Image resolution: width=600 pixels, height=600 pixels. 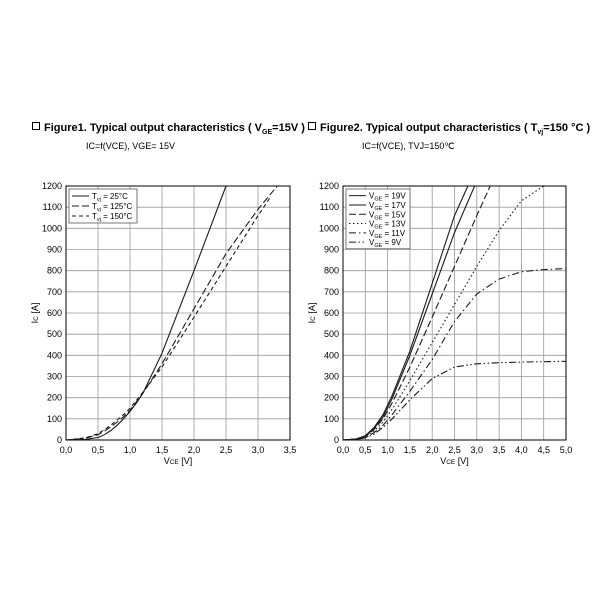 I want to click on figure2-subtitle: IC=f(VCE), TVJ=150℃, so click(x=408, y=146).